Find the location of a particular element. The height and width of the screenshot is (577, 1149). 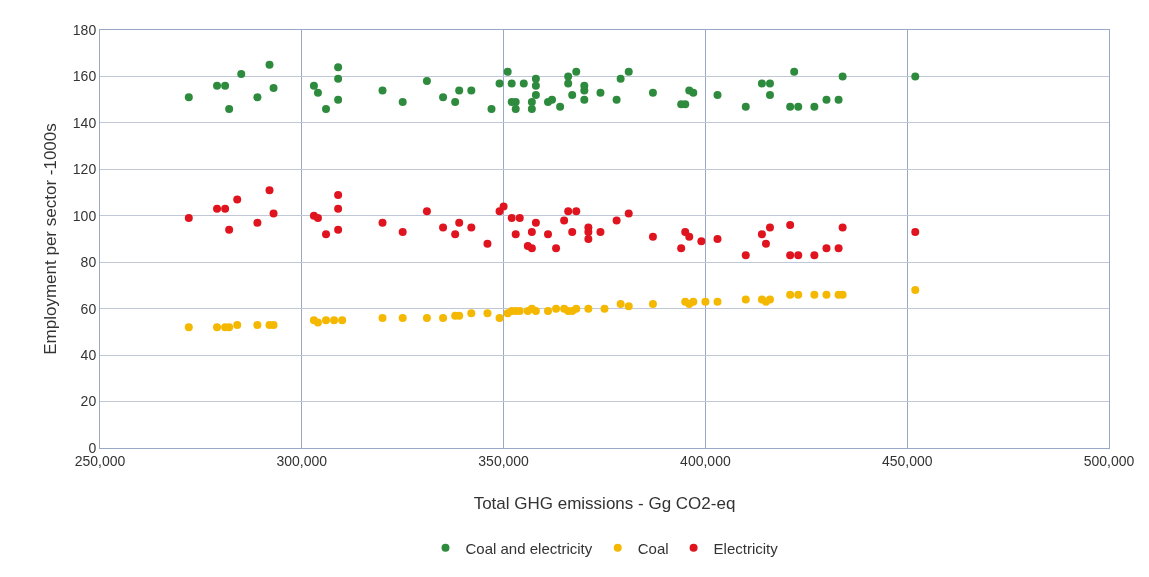

x-tick-label: 350,000 is located at coordinates (504, 460).